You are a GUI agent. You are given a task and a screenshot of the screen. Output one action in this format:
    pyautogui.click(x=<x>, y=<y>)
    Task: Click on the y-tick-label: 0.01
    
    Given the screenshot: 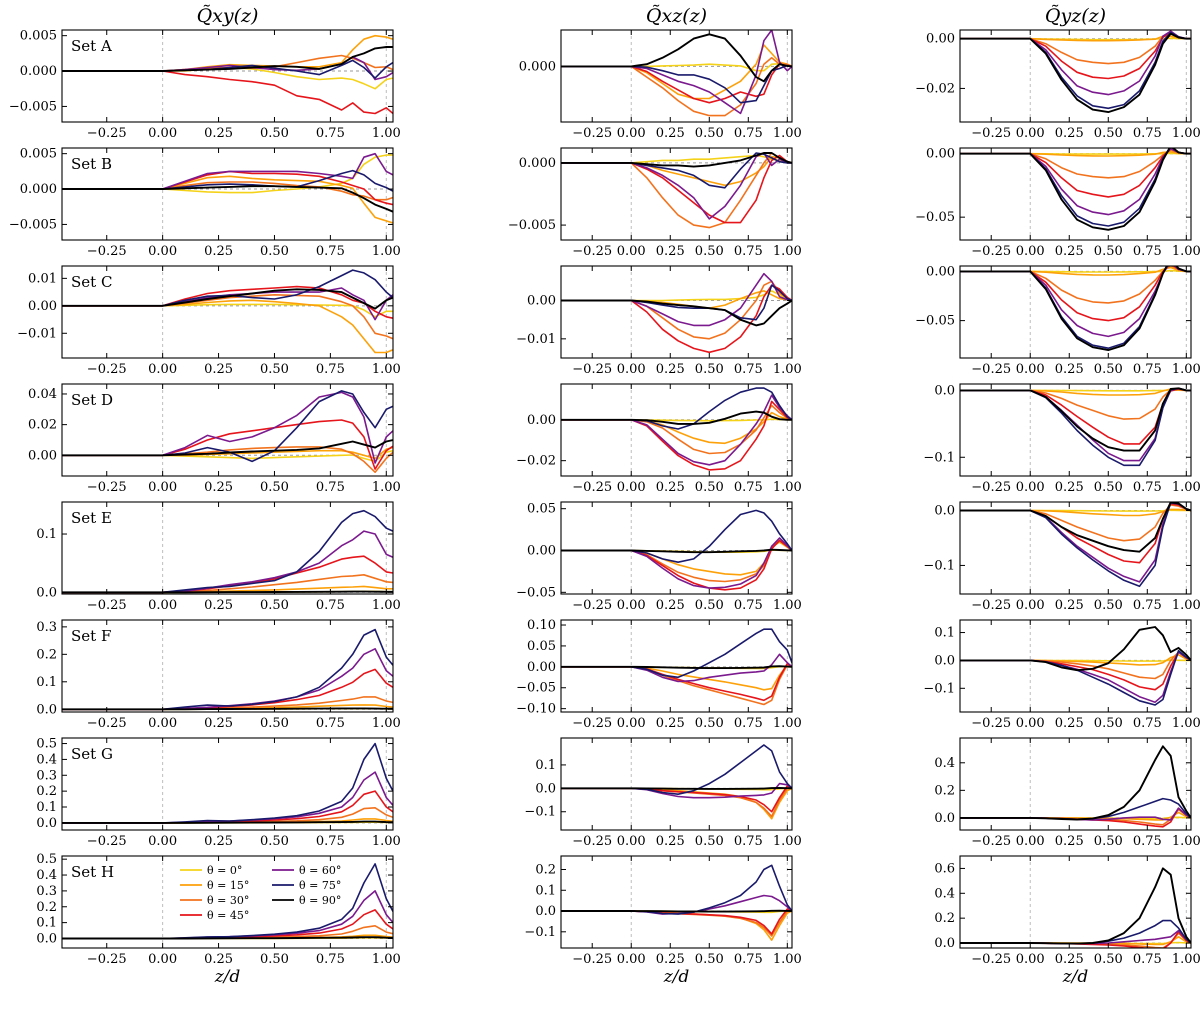 What is the action you would take?
    pyautogui.click(x=42, y=278)
    